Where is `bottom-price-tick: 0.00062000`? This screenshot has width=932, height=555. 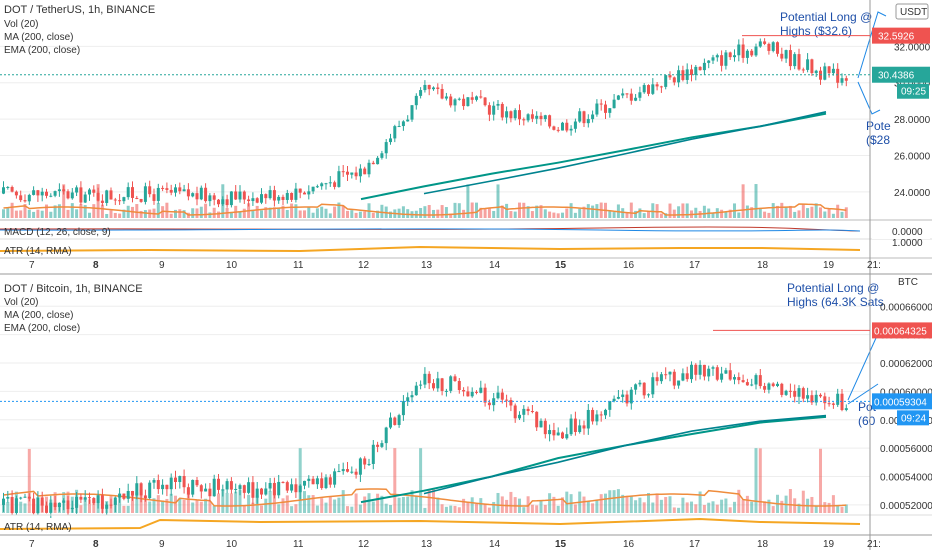 bottom-price-tick: 0.00062000 is located at coordinates (906, 364).